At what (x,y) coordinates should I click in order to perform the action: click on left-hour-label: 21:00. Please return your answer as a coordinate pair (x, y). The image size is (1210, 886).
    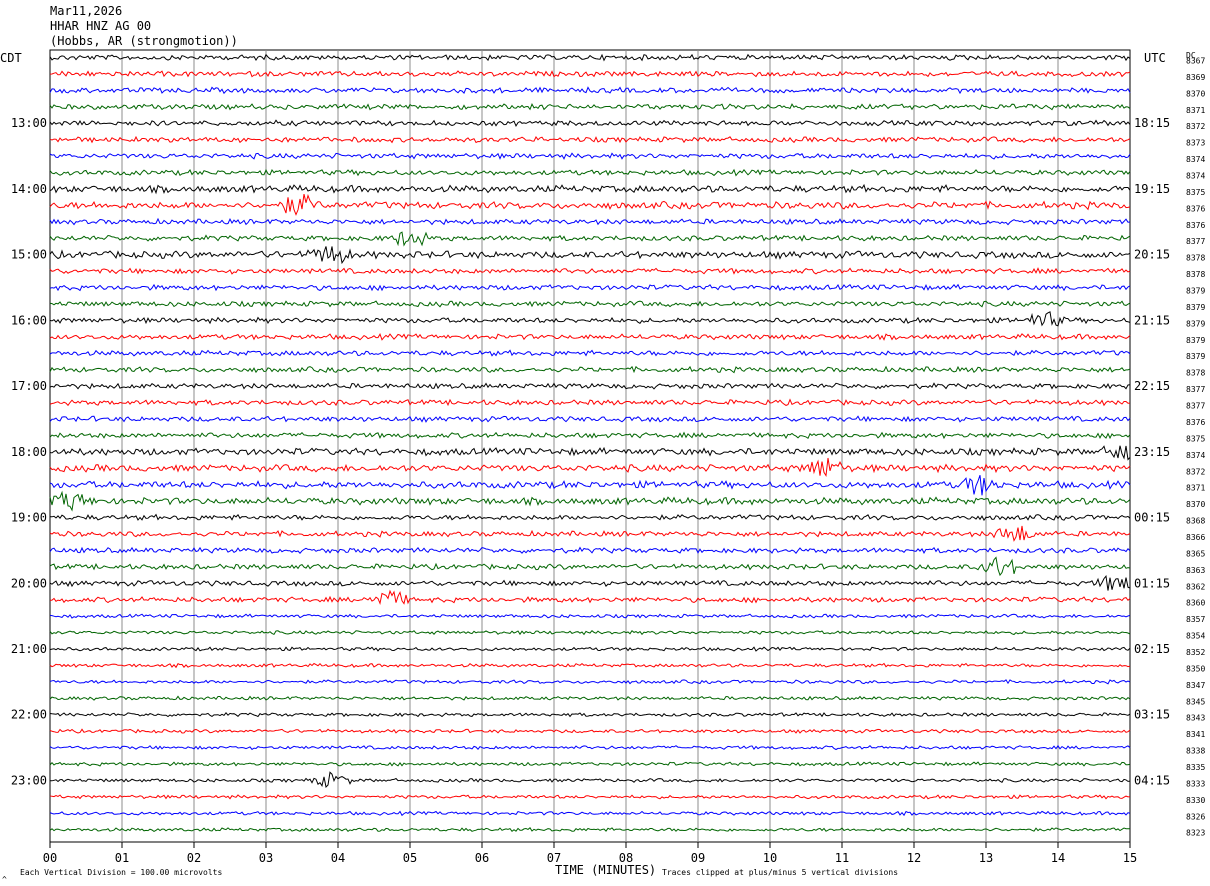
    Looking at the image, I should click on (29, 649).